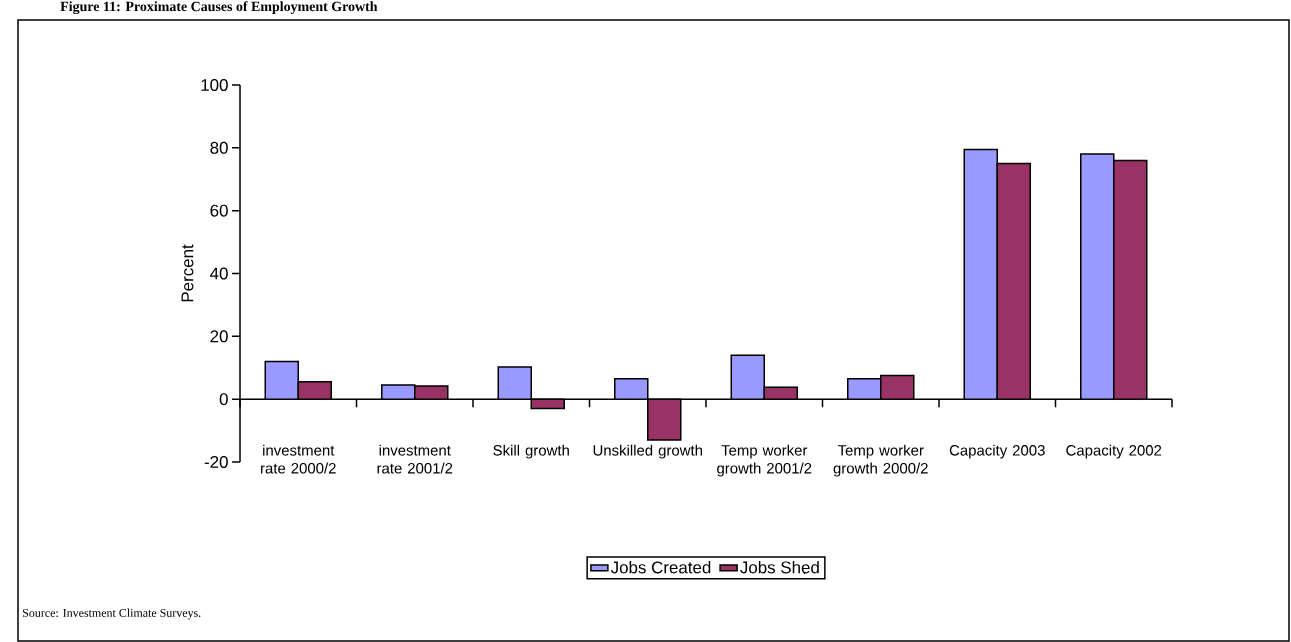 This screenshot has width=1291, height=642. What do you see at coordinates (997, 451) in the screenshot?
I see `x-tick-label: Capacity 2003` at bounding box center [997, 451].